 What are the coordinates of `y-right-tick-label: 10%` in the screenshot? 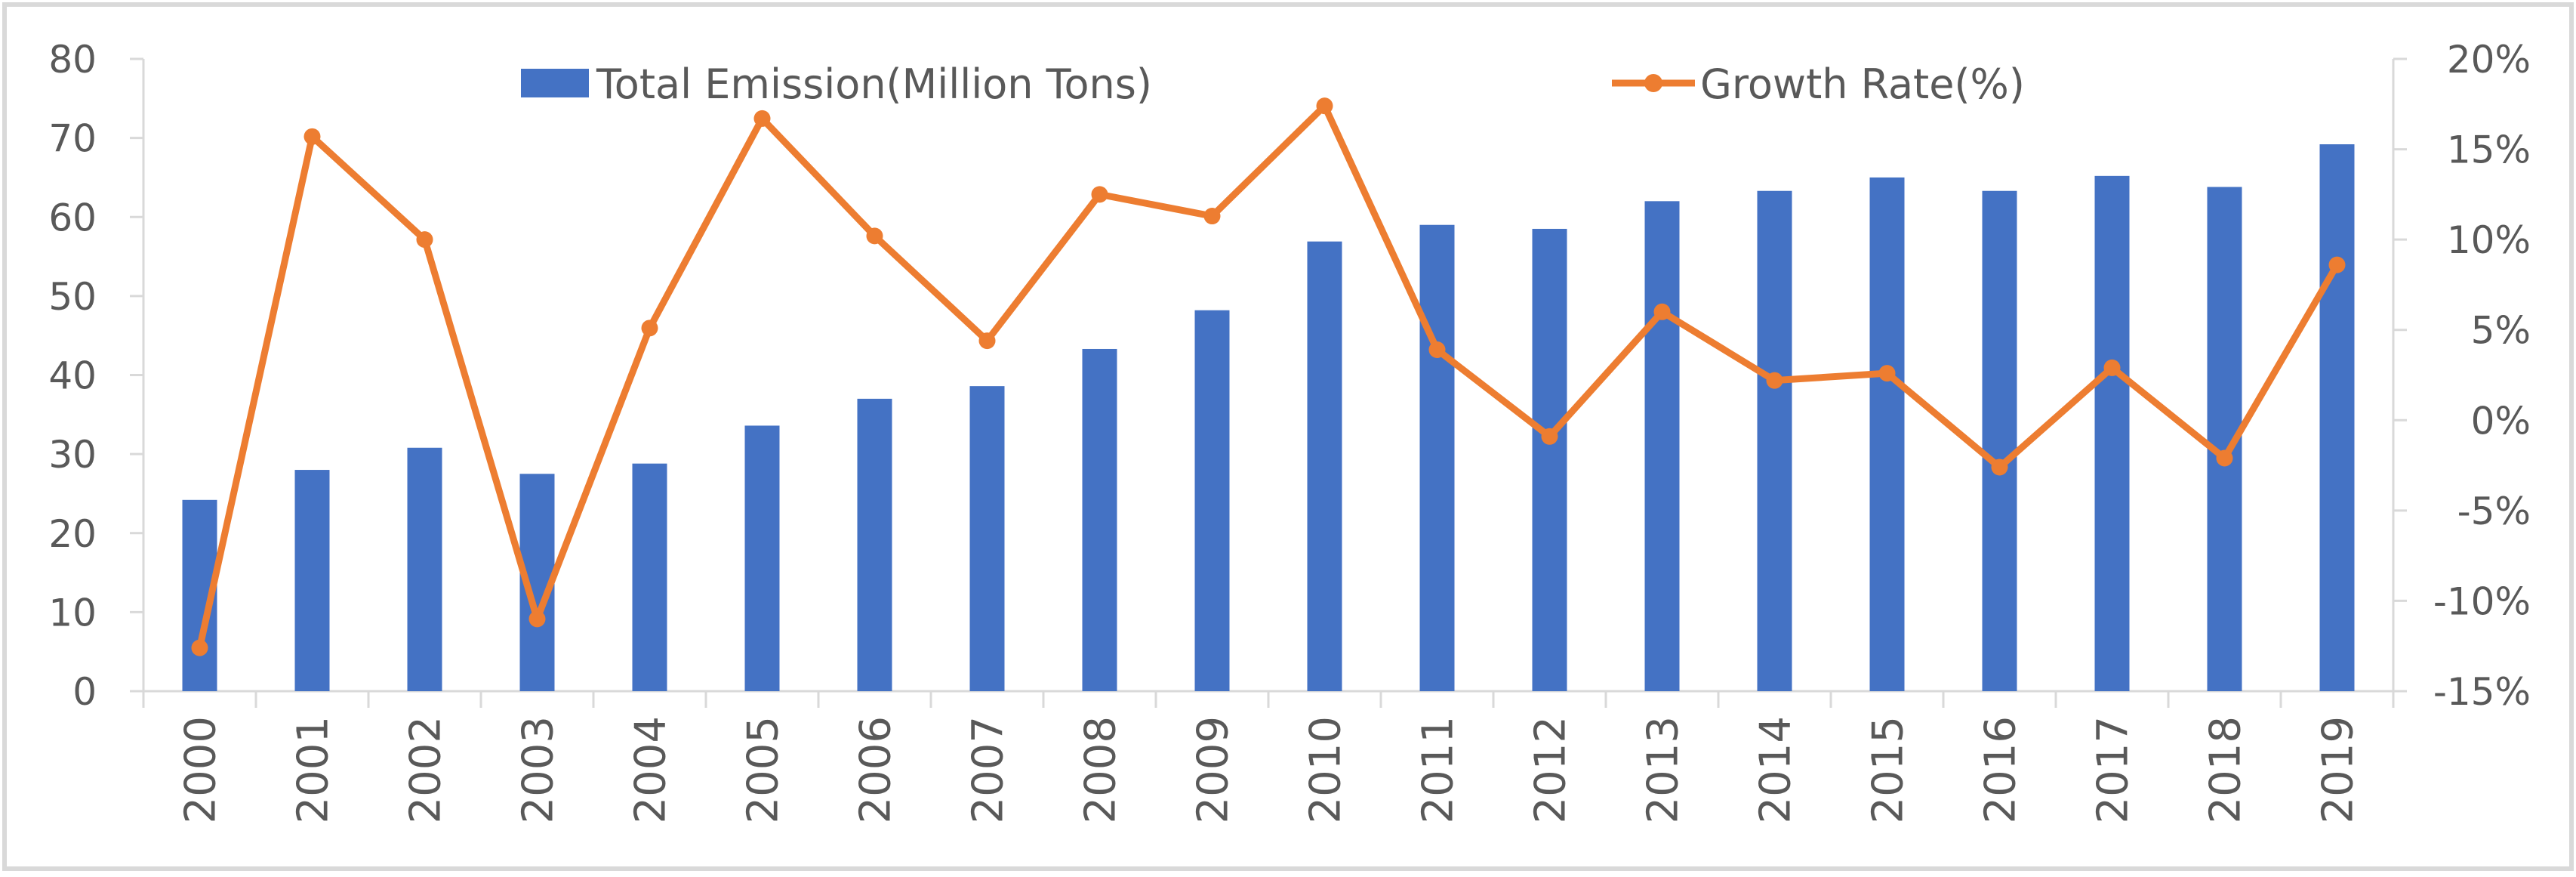 It's located at (2489, 240).